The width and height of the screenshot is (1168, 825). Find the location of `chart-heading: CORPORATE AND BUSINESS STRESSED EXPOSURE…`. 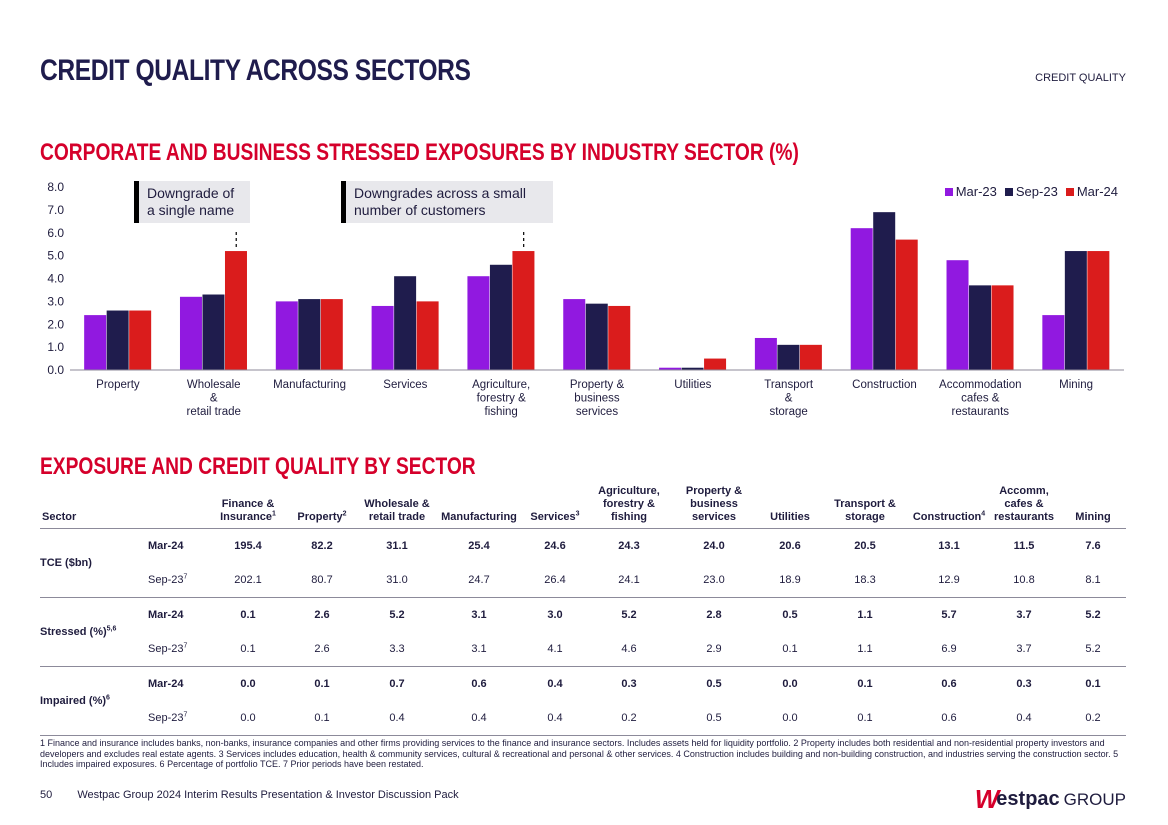

chart-heading: CORPORATE AND BUSINESS STRESSED EXPOSURE… is located at coordinates (419, 152).